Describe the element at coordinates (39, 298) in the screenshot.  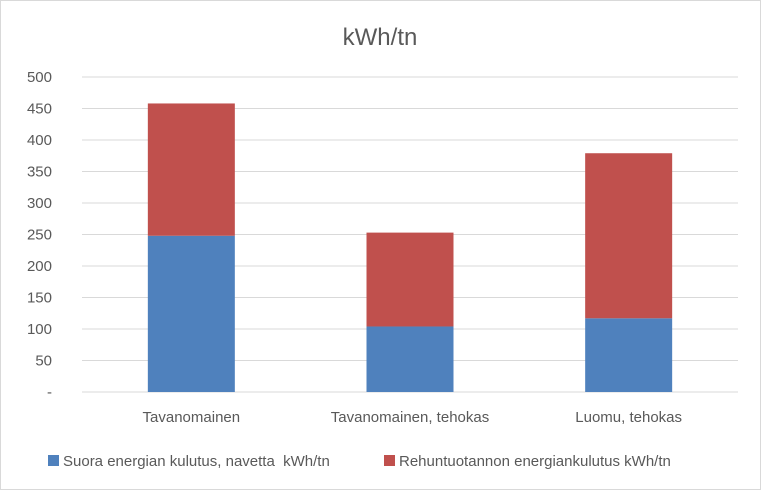
I see `y-tick-label: 150` at that location.